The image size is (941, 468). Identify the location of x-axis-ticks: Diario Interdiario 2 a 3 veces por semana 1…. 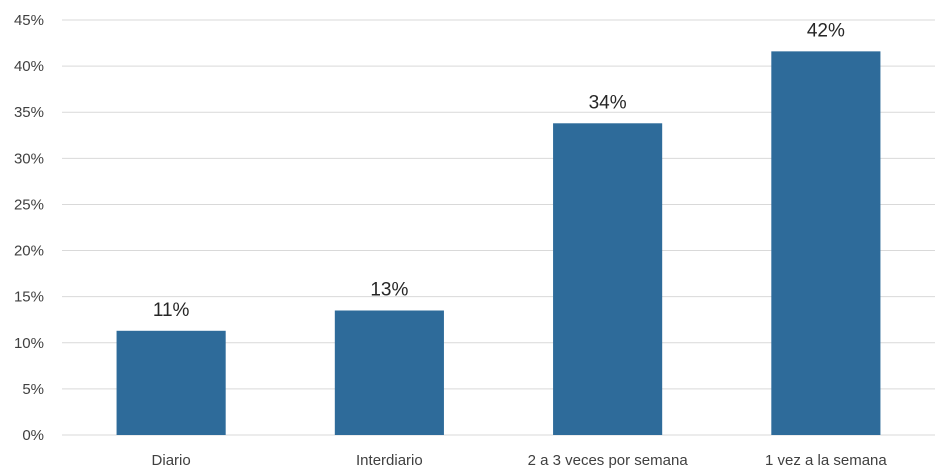
(520, 460).